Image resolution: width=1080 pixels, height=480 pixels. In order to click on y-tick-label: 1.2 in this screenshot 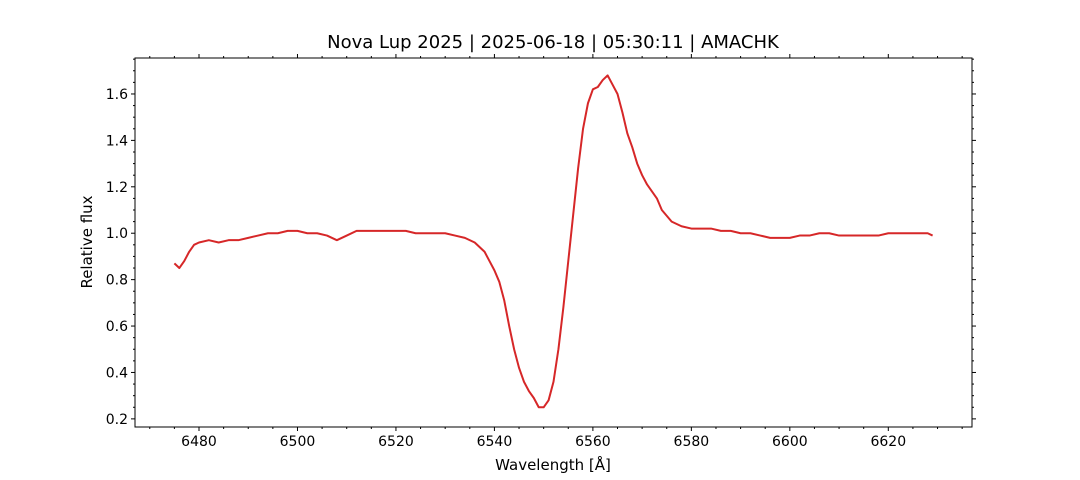, I will do `click(117, 188)`.